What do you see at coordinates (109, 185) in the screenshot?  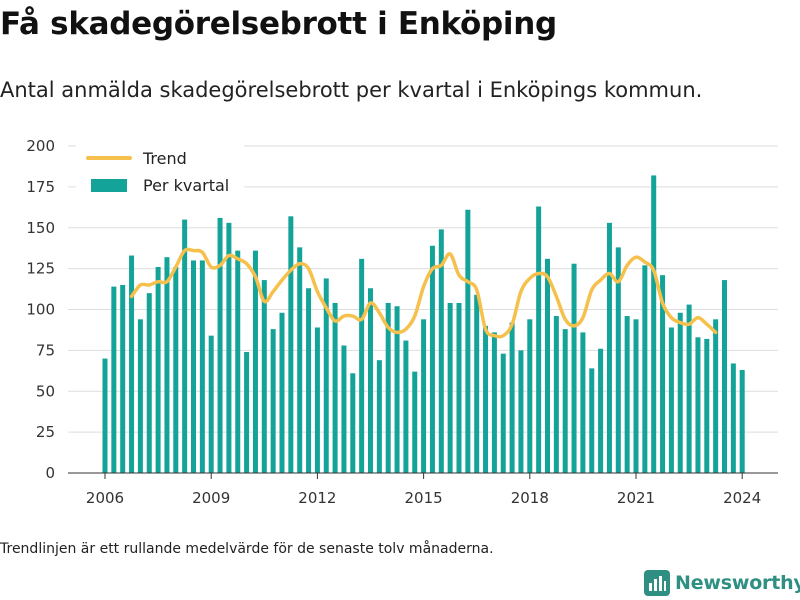 I see `legend-bar-swatch` at bounding box center [109, 185].